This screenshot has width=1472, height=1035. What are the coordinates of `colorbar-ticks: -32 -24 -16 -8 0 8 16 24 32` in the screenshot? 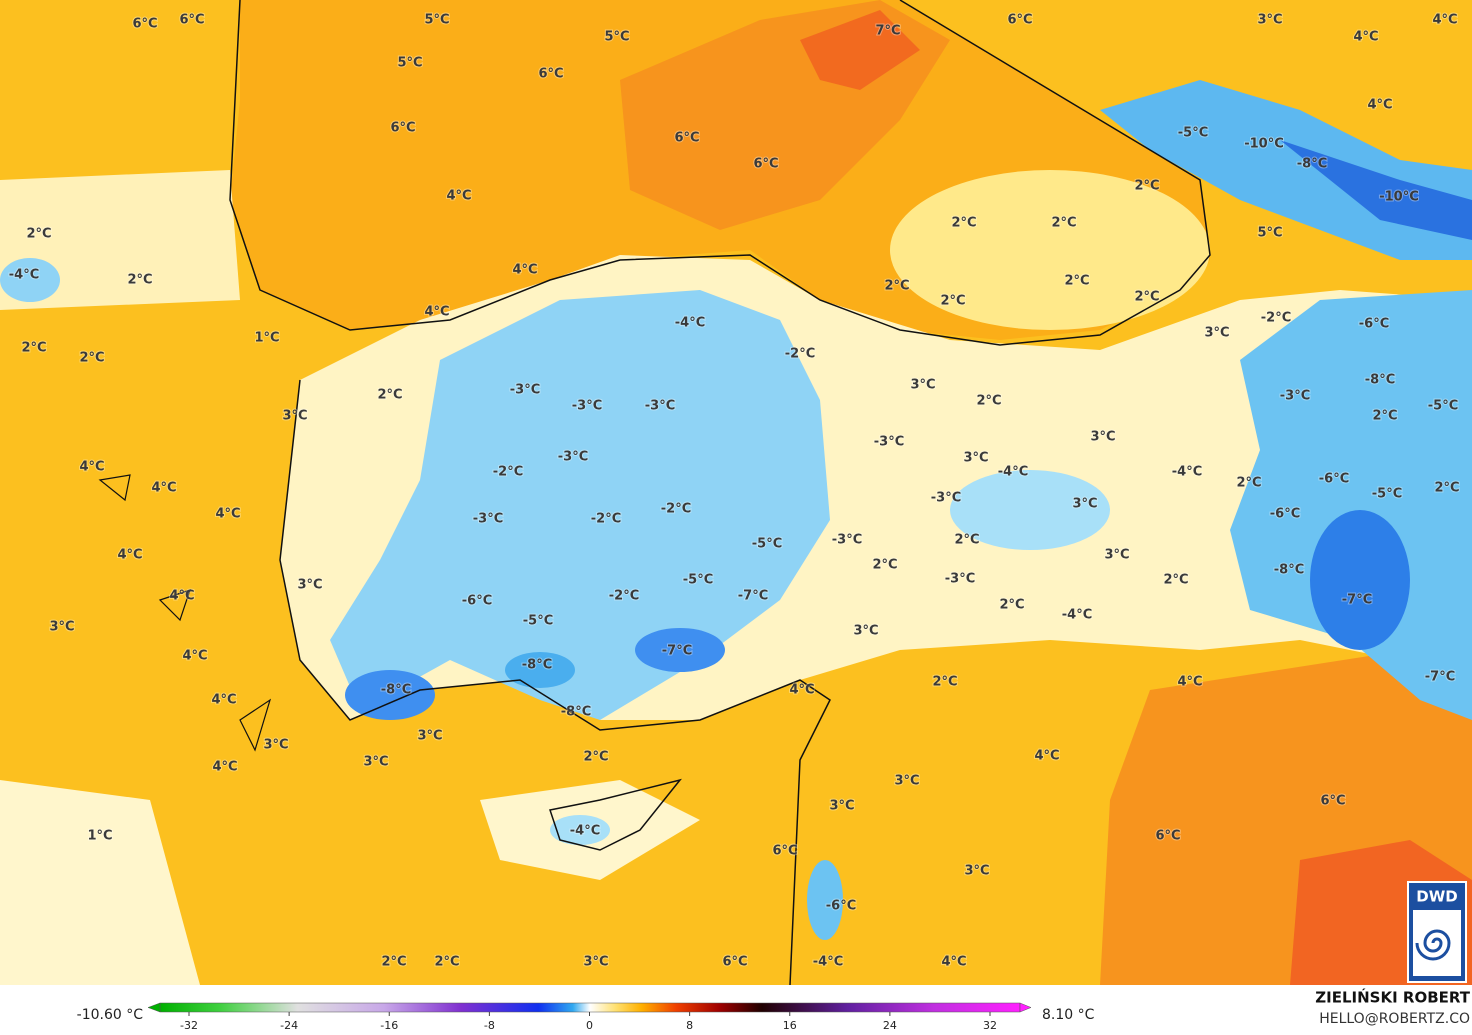 It's located at (588, 1022).